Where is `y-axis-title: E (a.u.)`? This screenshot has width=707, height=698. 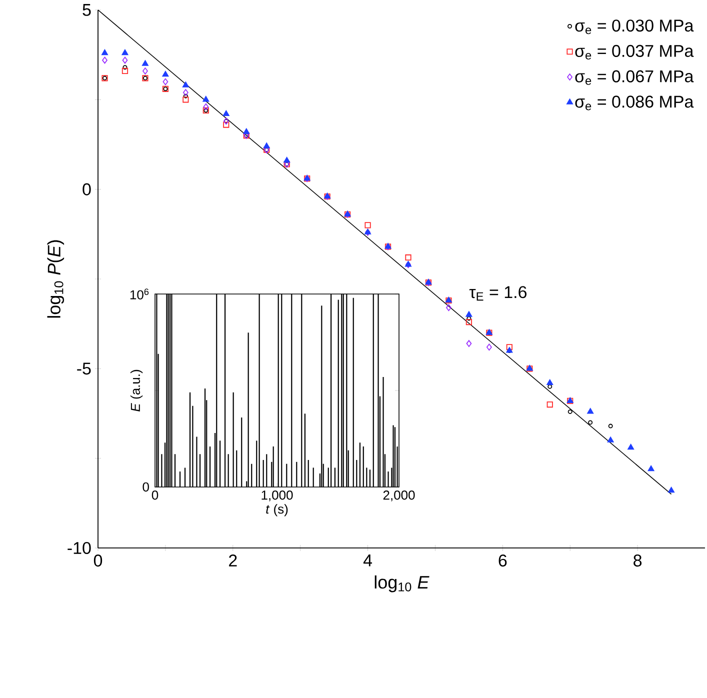 y-axis-title: E (a.u.) is located at coordinates (136, 391).